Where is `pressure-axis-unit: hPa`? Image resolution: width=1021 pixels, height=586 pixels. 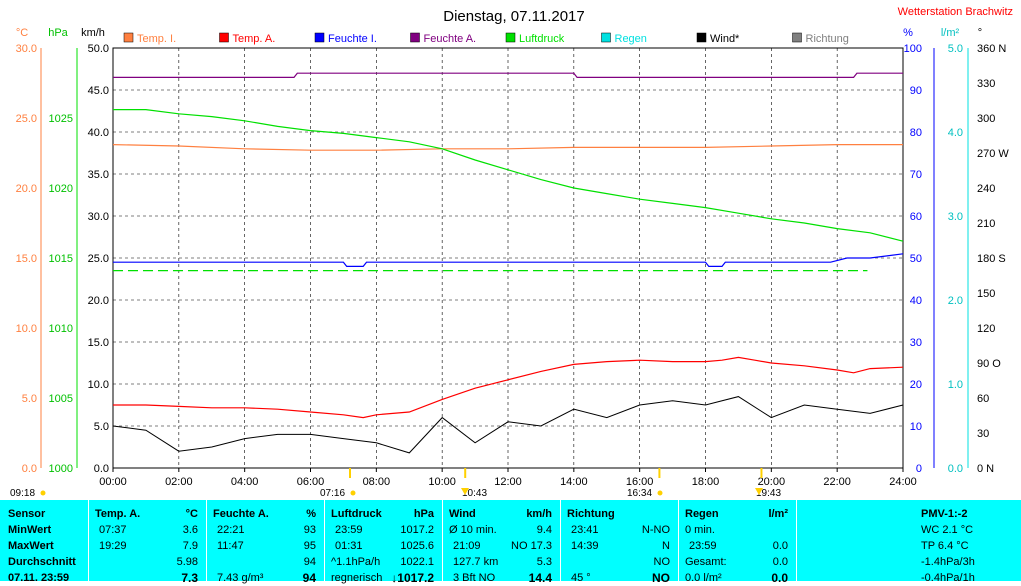
pressure-axis-unit: hPa is located at coordinates (58, 33).